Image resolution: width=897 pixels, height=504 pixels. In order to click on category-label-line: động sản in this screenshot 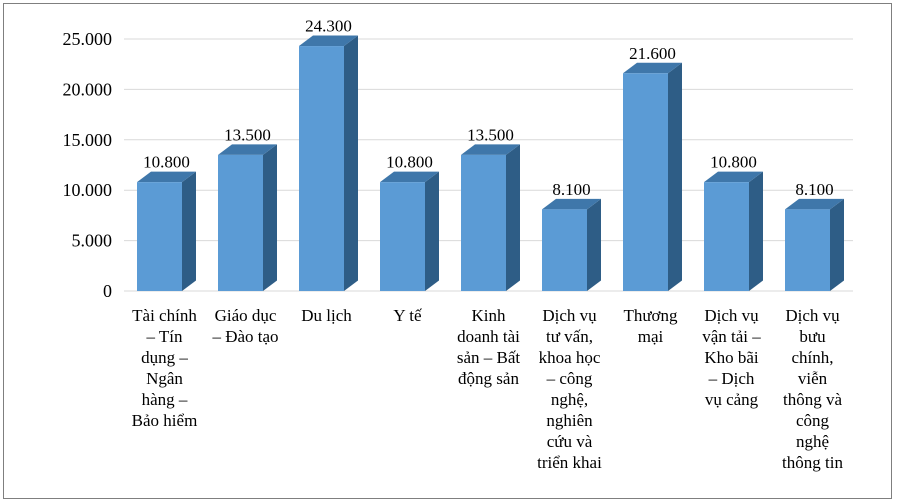, I will do `click(488, 378)`.